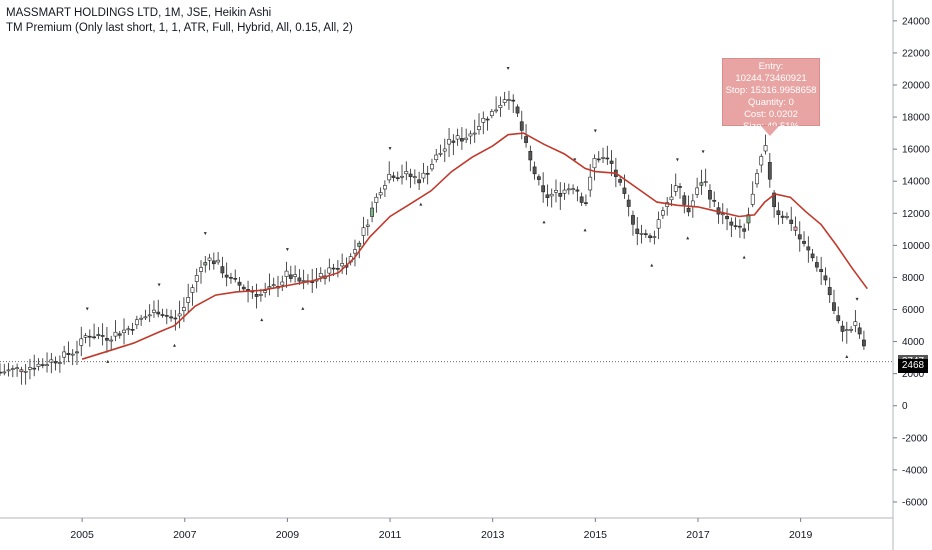  Describe the element at coordinates (915, 502) in the screenshot. I see `y-tick-label: -6000` at that location.